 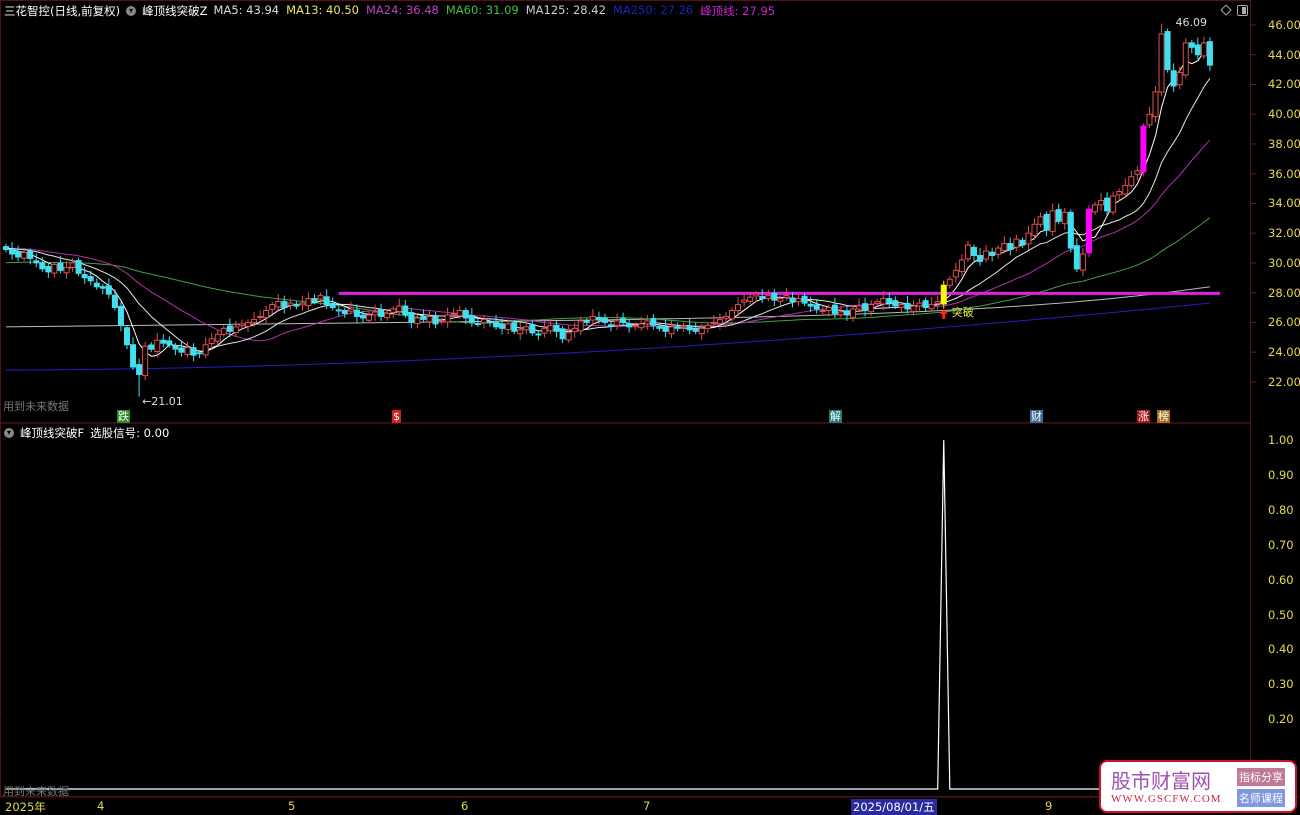 What do you see at coordinates (608, 270) in the screenshot?
I see `ma60-line` at bounding box center [608, 270].